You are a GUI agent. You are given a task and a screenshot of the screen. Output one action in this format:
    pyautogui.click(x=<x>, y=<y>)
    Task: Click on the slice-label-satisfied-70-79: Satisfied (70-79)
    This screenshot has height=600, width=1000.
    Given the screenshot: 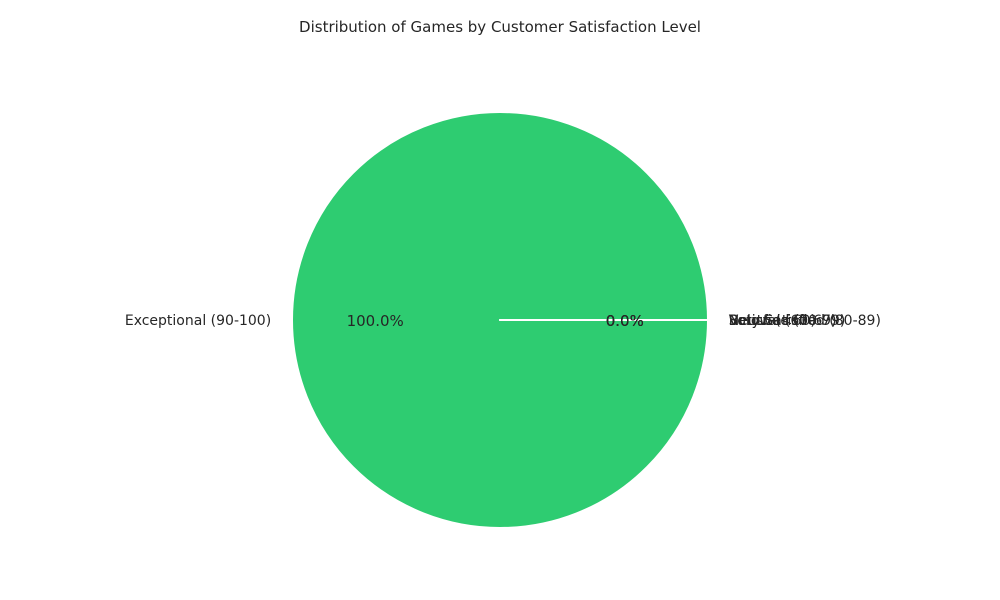 What is the action you would take?
    pyautogui.click(x=787, y=321)
    